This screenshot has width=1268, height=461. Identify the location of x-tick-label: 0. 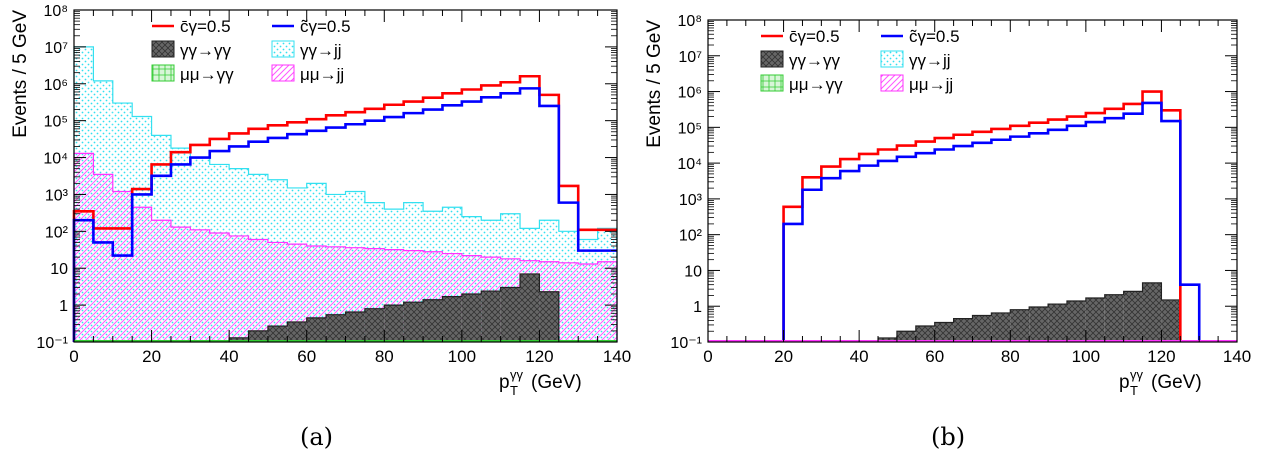
(73, 356).